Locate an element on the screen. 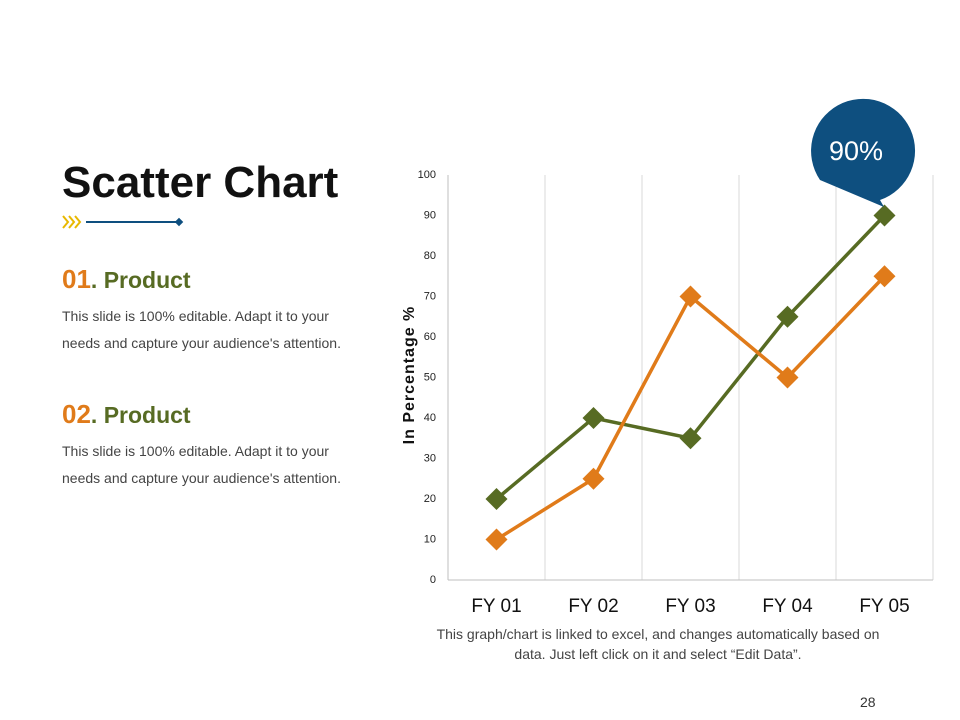  x-tick-label: FY 05 is located at coordinates (884, 606).